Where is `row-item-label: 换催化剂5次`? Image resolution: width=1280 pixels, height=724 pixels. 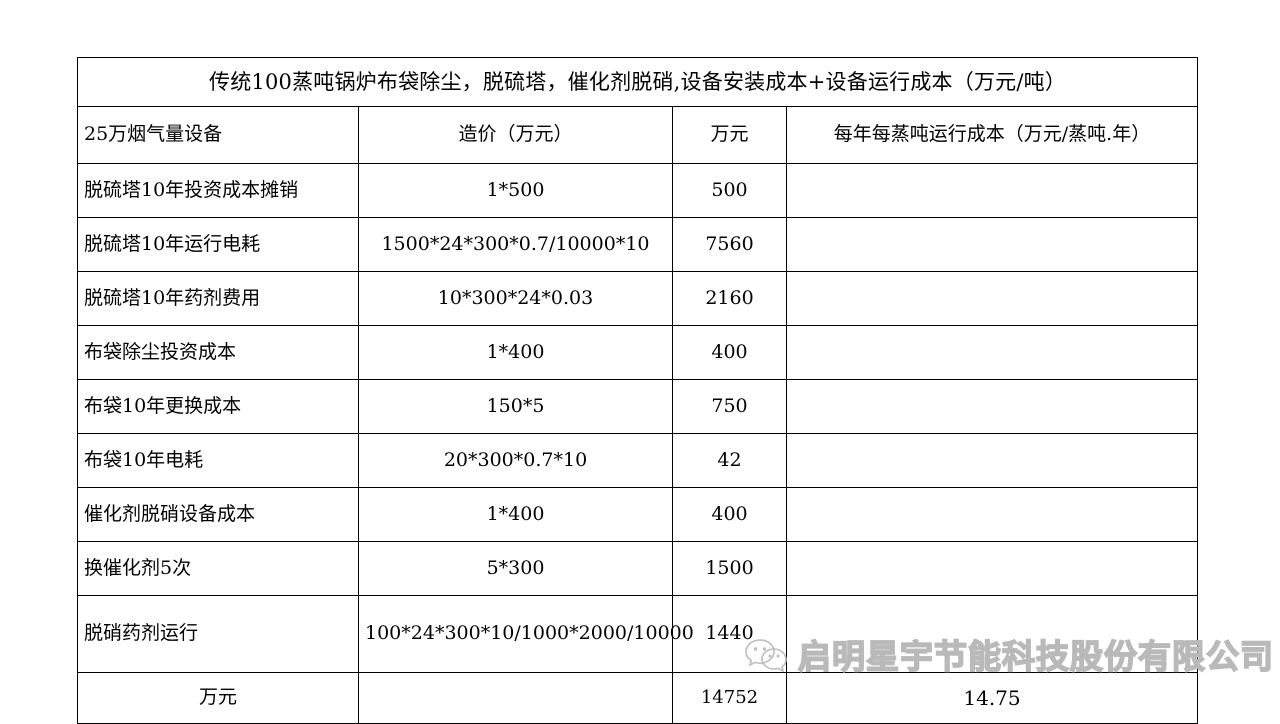
row-item-label: 换催化剂5次 is located at coordinates (218, 568).